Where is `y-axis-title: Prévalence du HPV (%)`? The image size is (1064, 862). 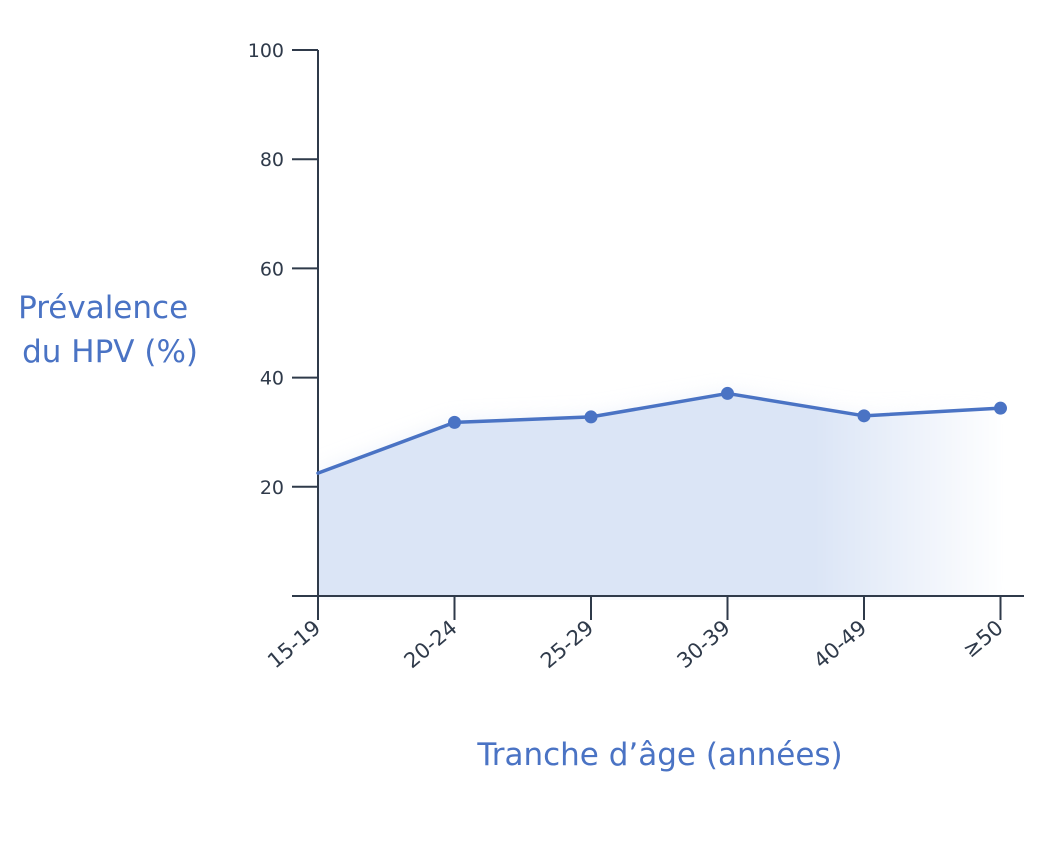
y-axis-title: Prévalence du HPV (%) is located at coordinates (108, 330).